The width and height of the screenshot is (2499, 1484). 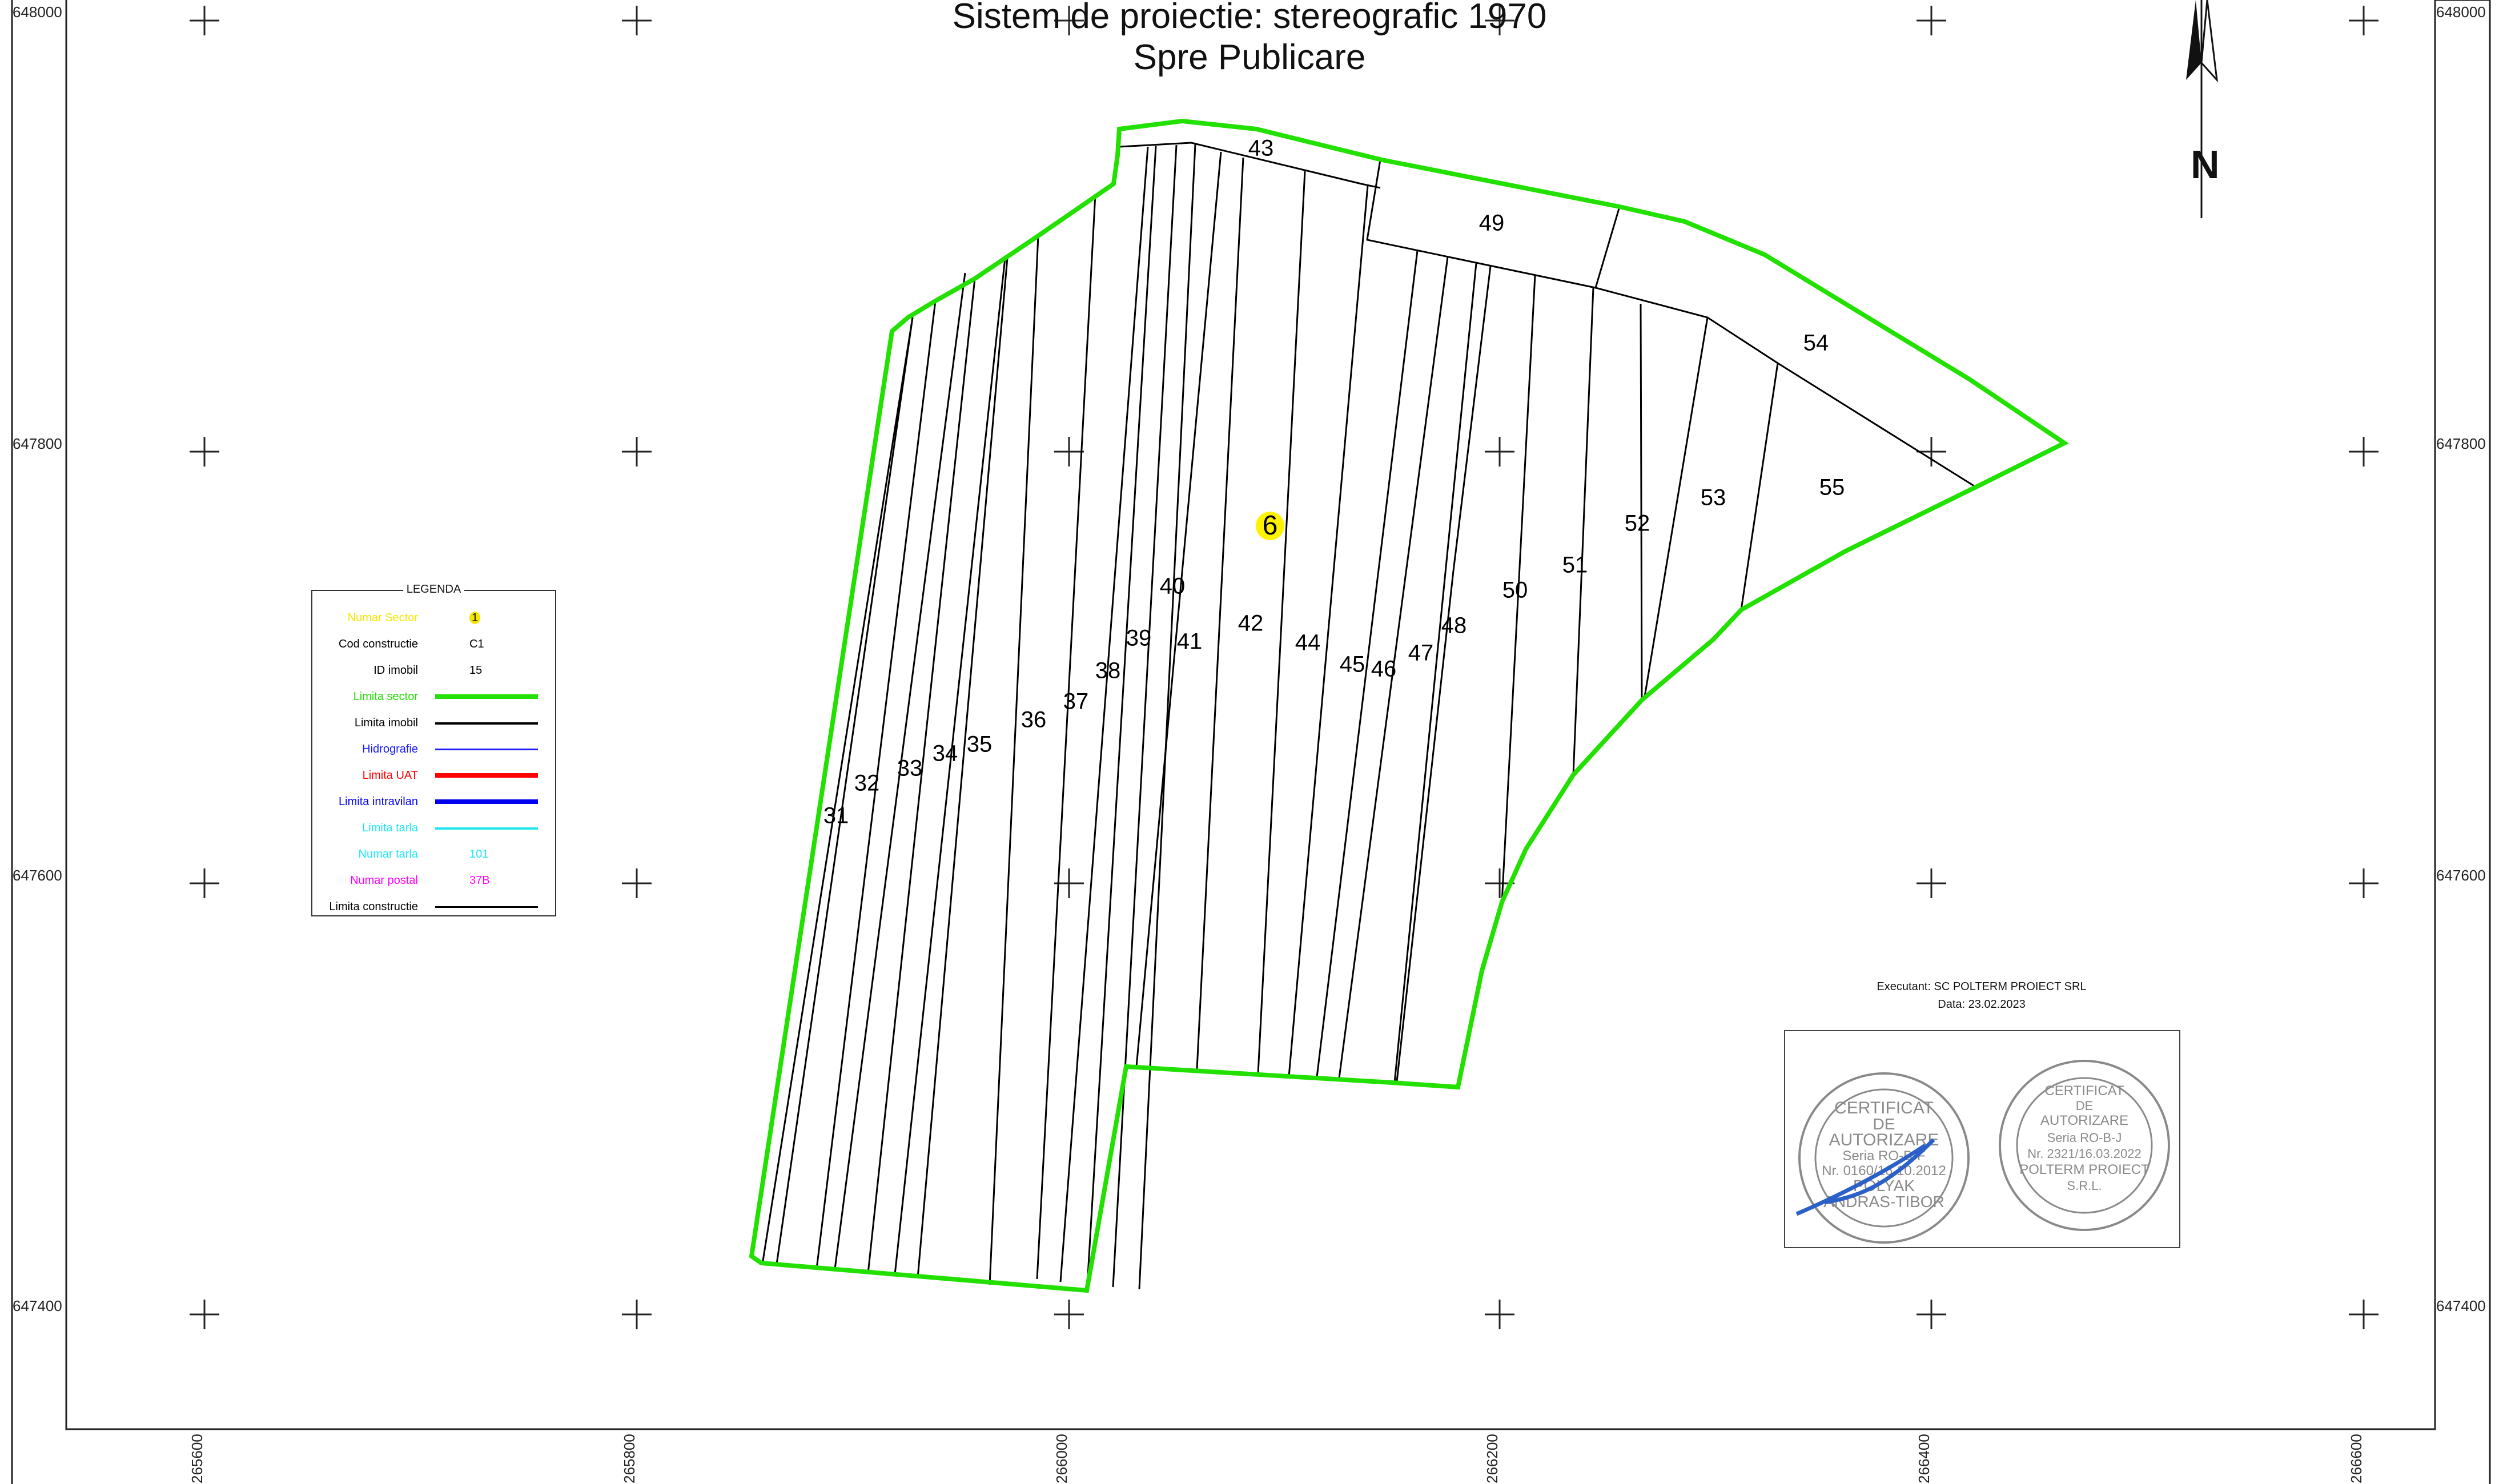 What do you see at coordinates (2084, 1138) in the screenshot?
I see `right-stamp-line4: Seria RO-B-J` at bounding box center [2084, 1138].